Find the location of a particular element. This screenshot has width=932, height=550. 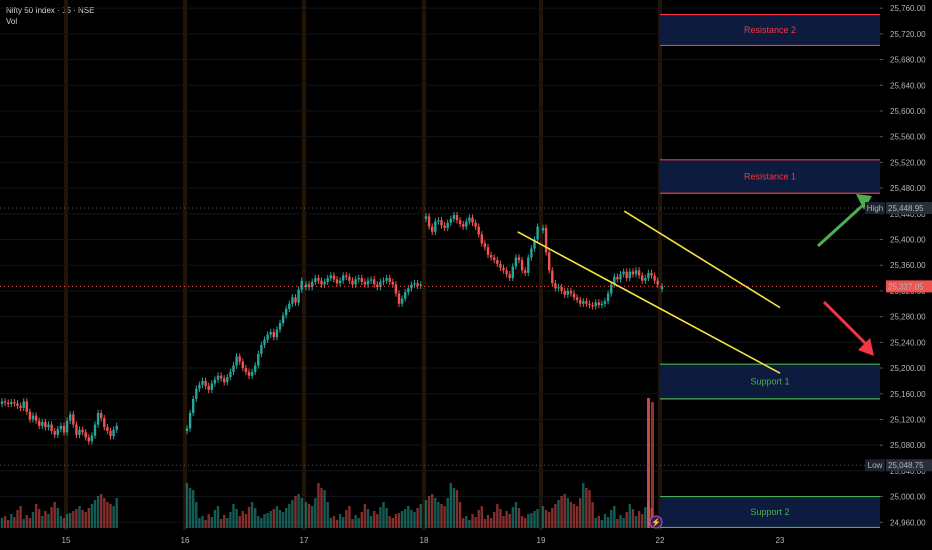

tag-prefix-bg is located at coordinates (875, 465).